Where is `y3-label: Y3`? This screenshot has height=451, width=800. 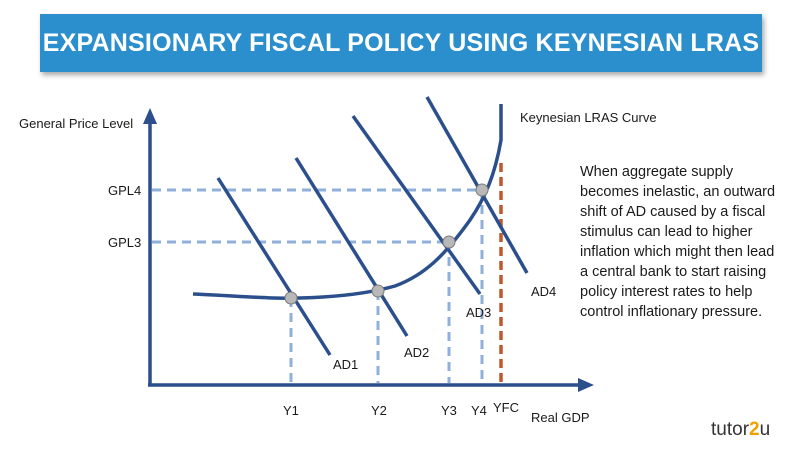 y3-label: Y3 is located at coordinates (449, 410).